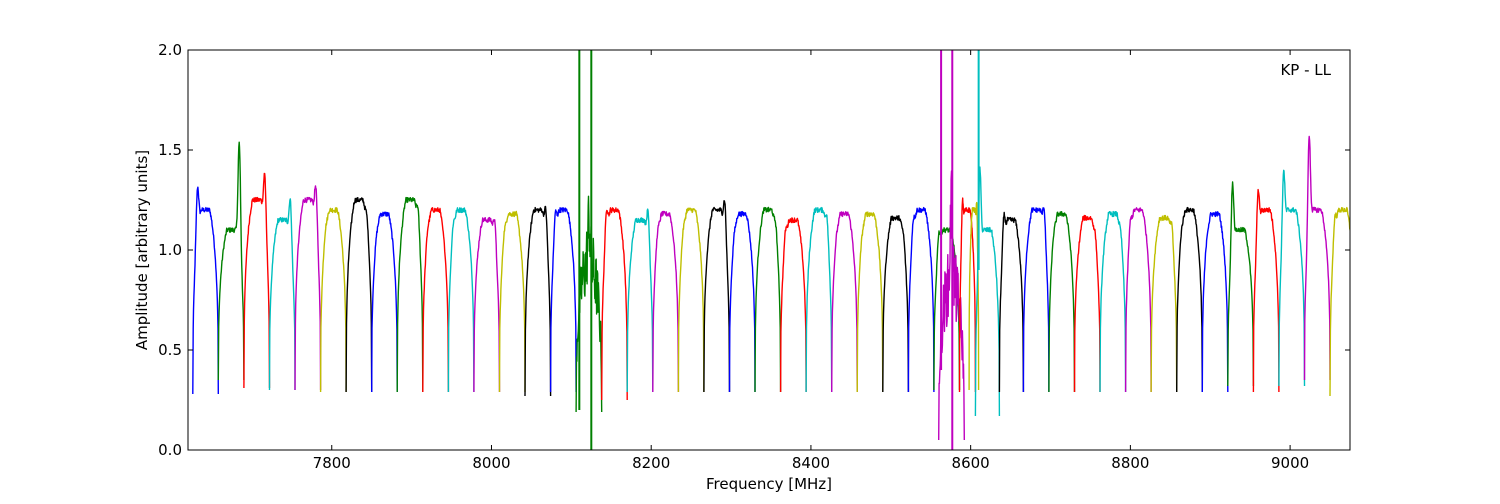 This screenshot has height=504, width=1500. I want to click on x-tick-label: 9000, so click(1290, 463).